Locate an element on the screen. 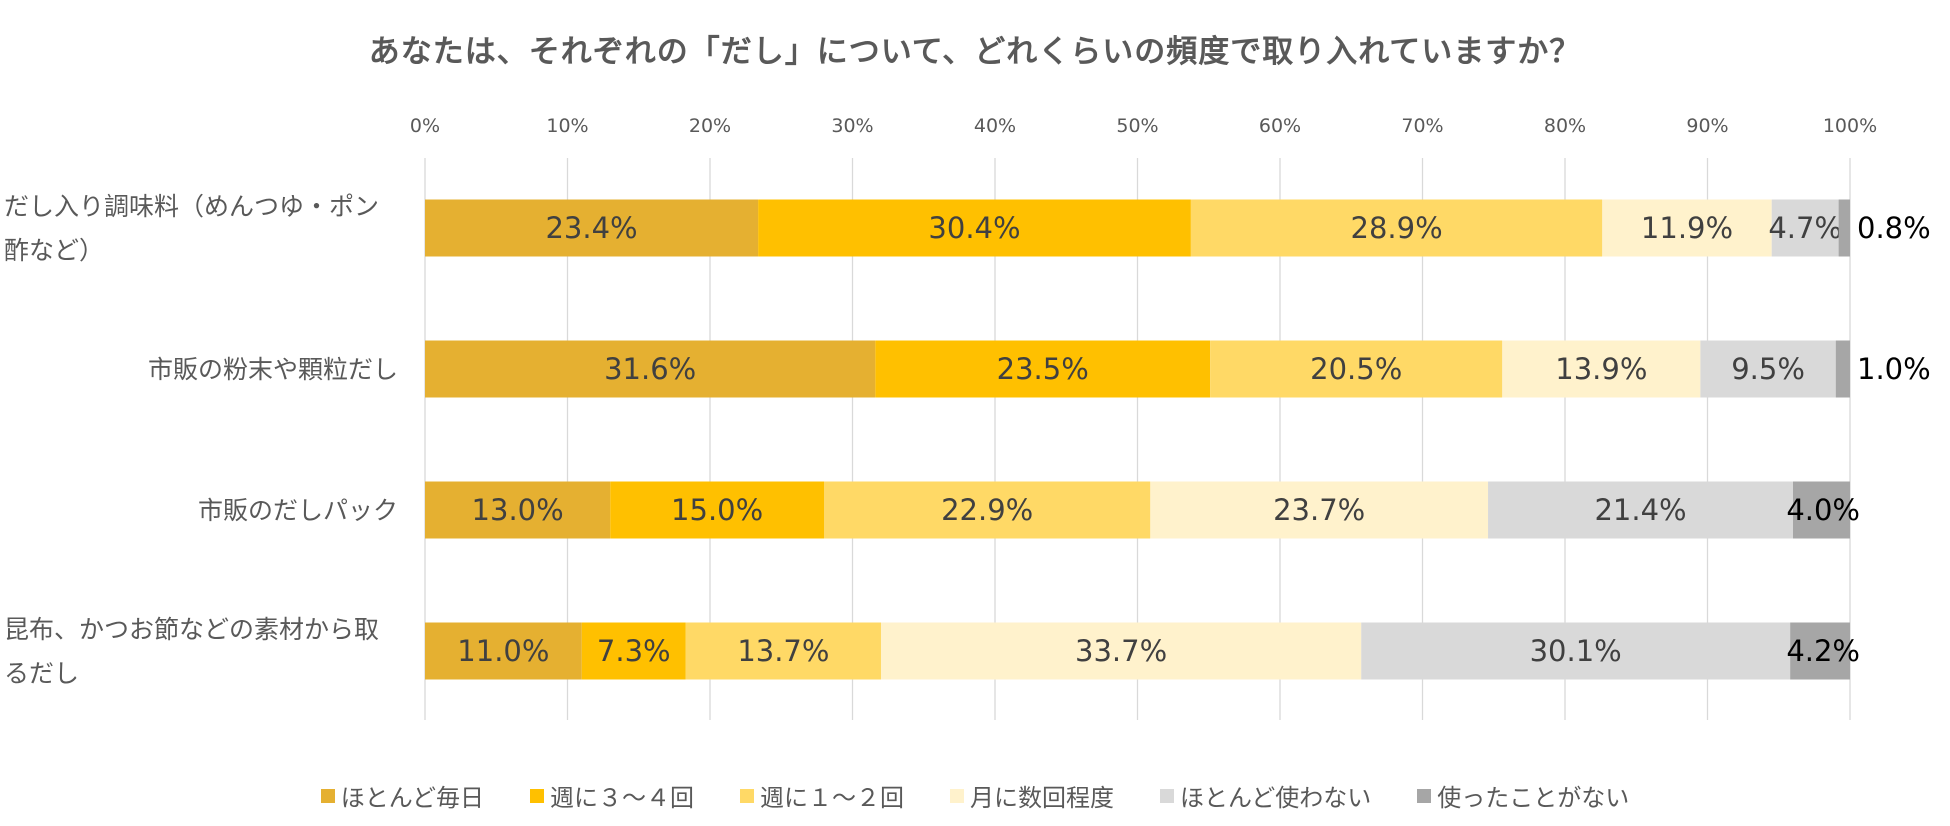  data-label: 21.4% is located at coordinates (1640, 510).